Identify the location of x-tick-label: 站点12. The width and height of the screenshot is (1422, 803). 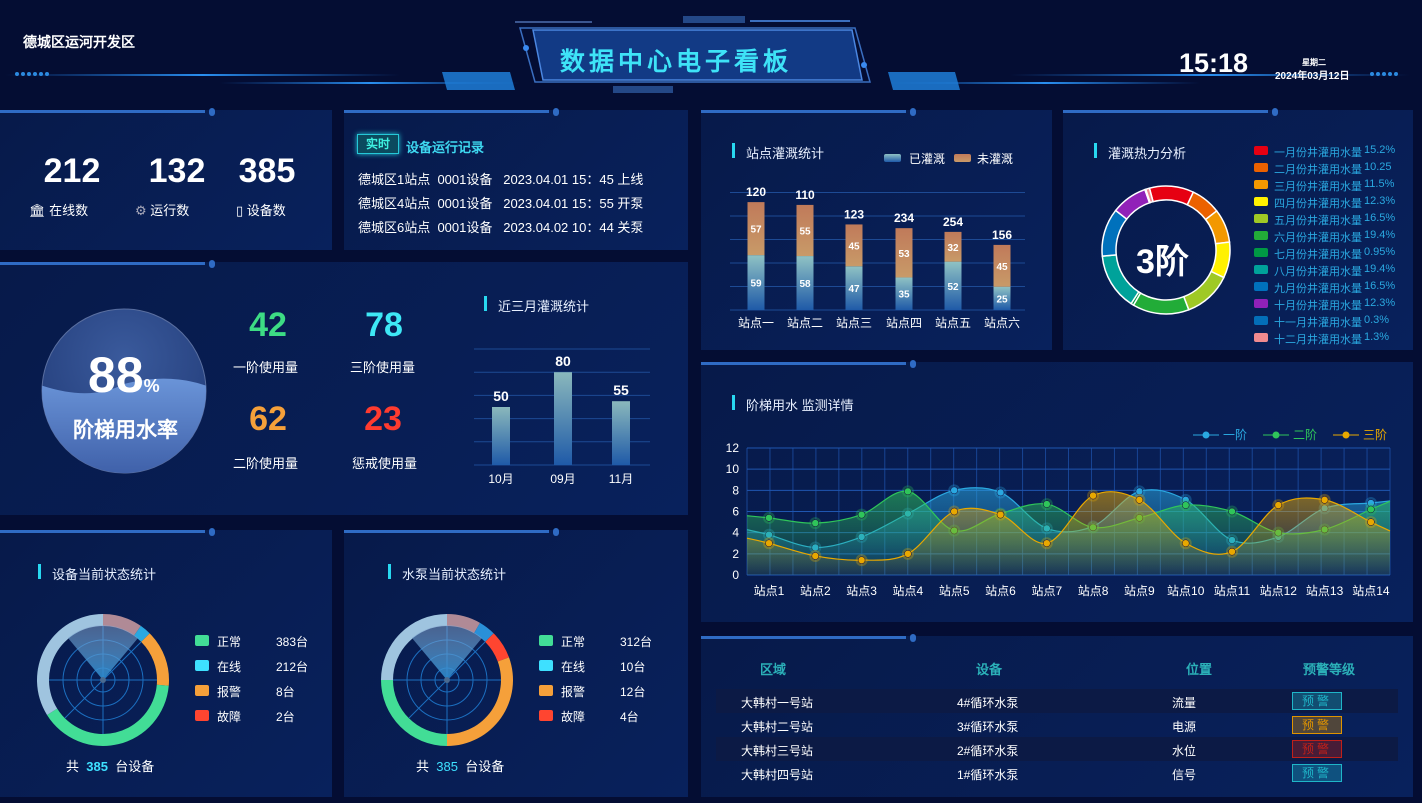
(1279, 591).